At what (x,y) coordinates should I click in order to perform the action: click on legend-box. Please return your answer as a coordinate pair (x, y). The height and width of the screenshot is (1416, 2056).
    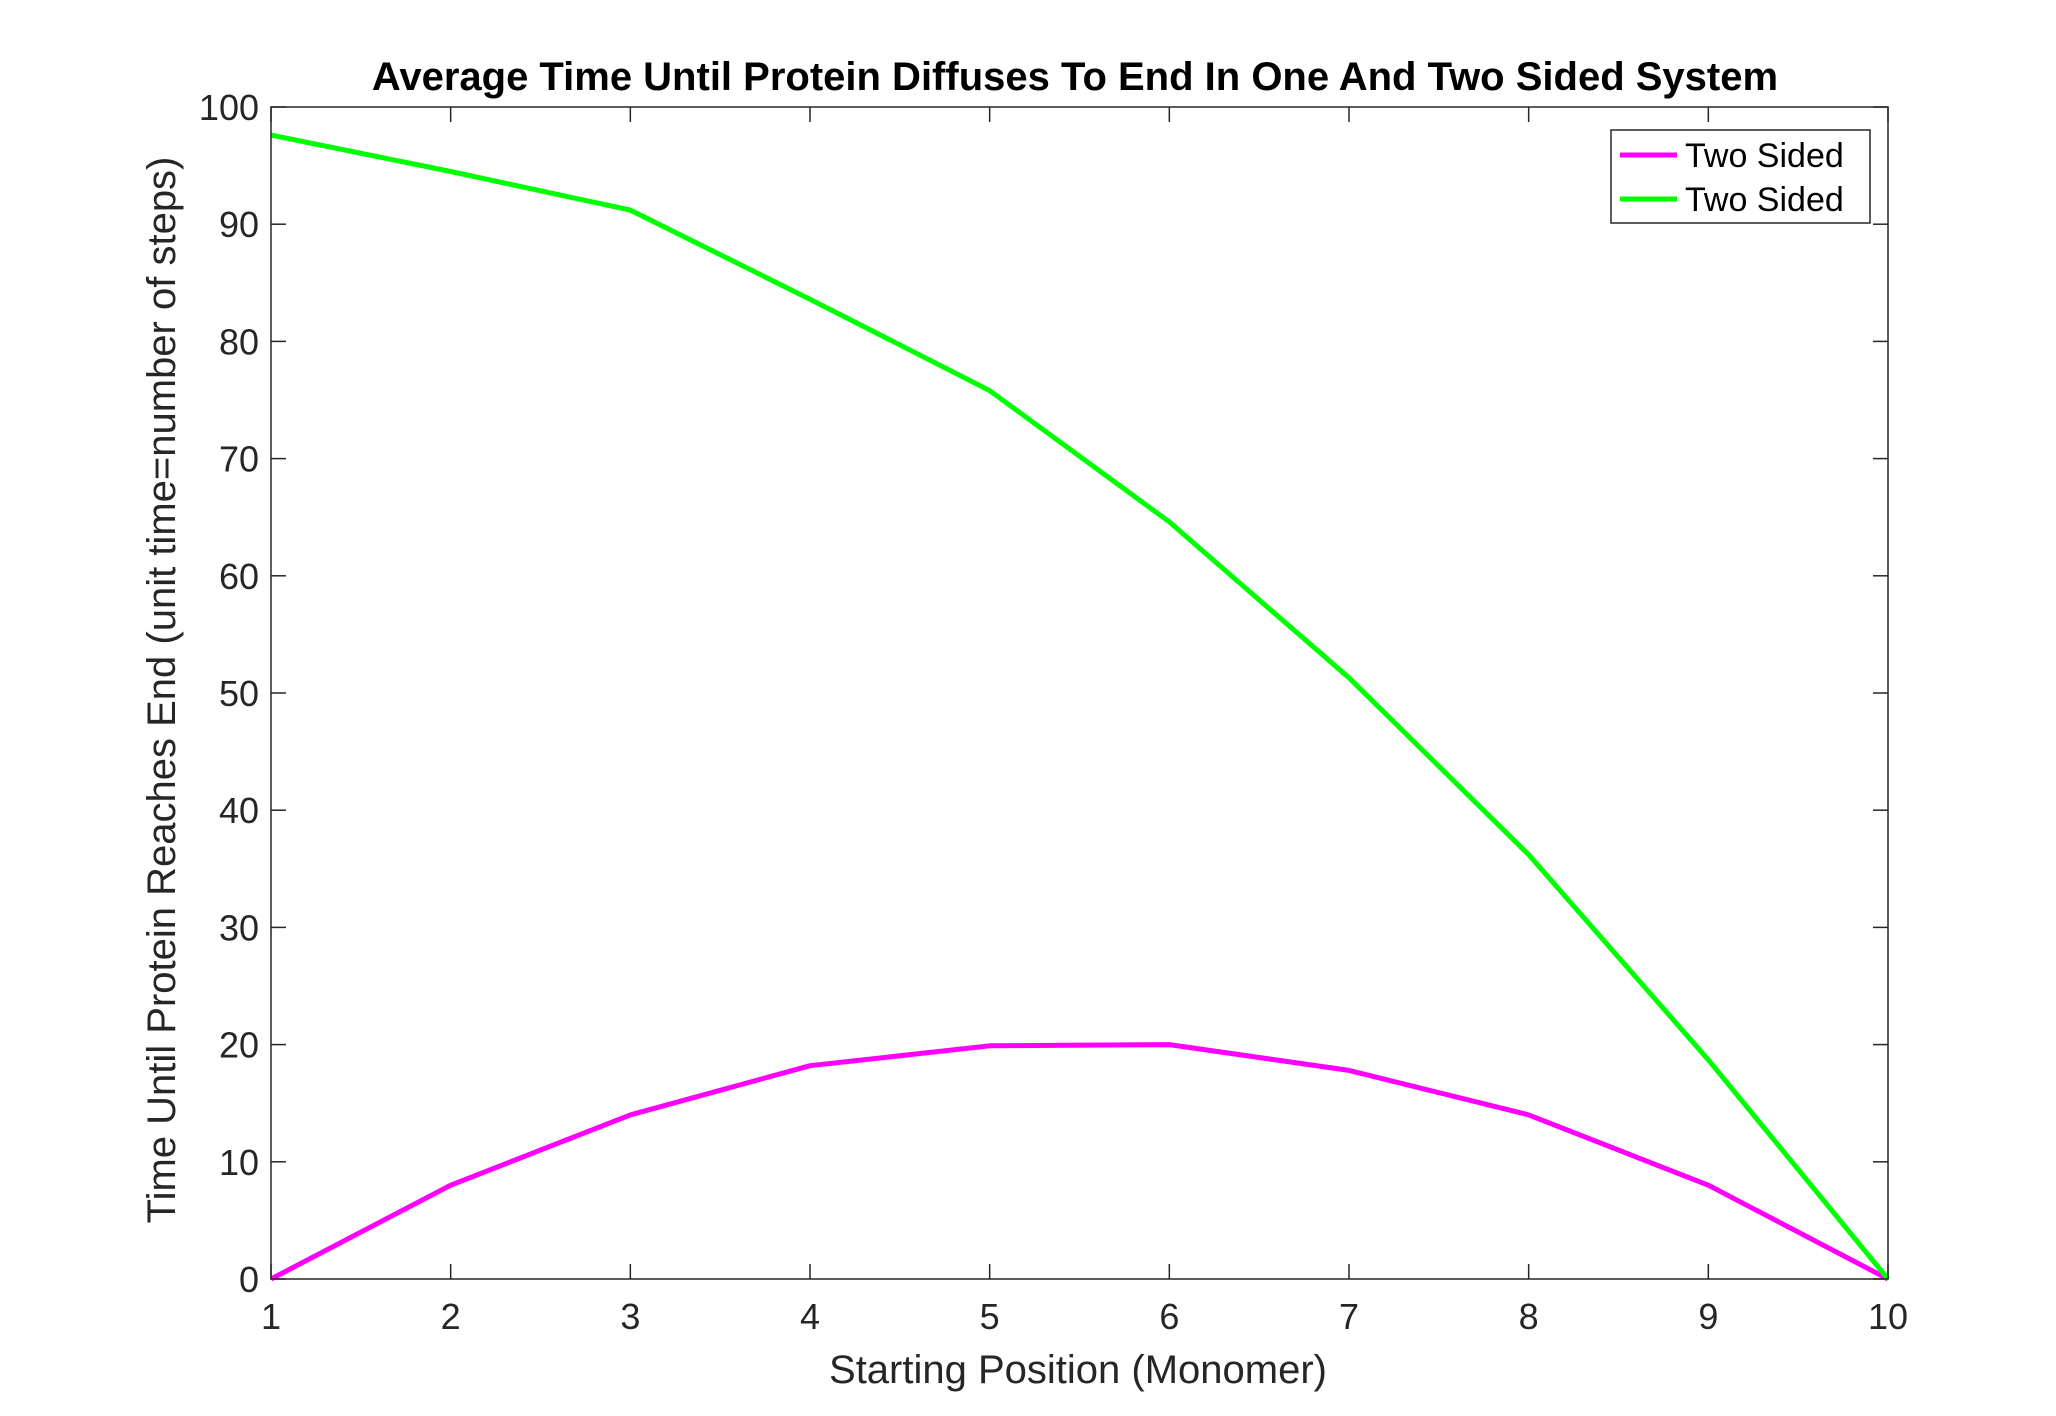
    Looking at the image, I should click on (1740, 176).